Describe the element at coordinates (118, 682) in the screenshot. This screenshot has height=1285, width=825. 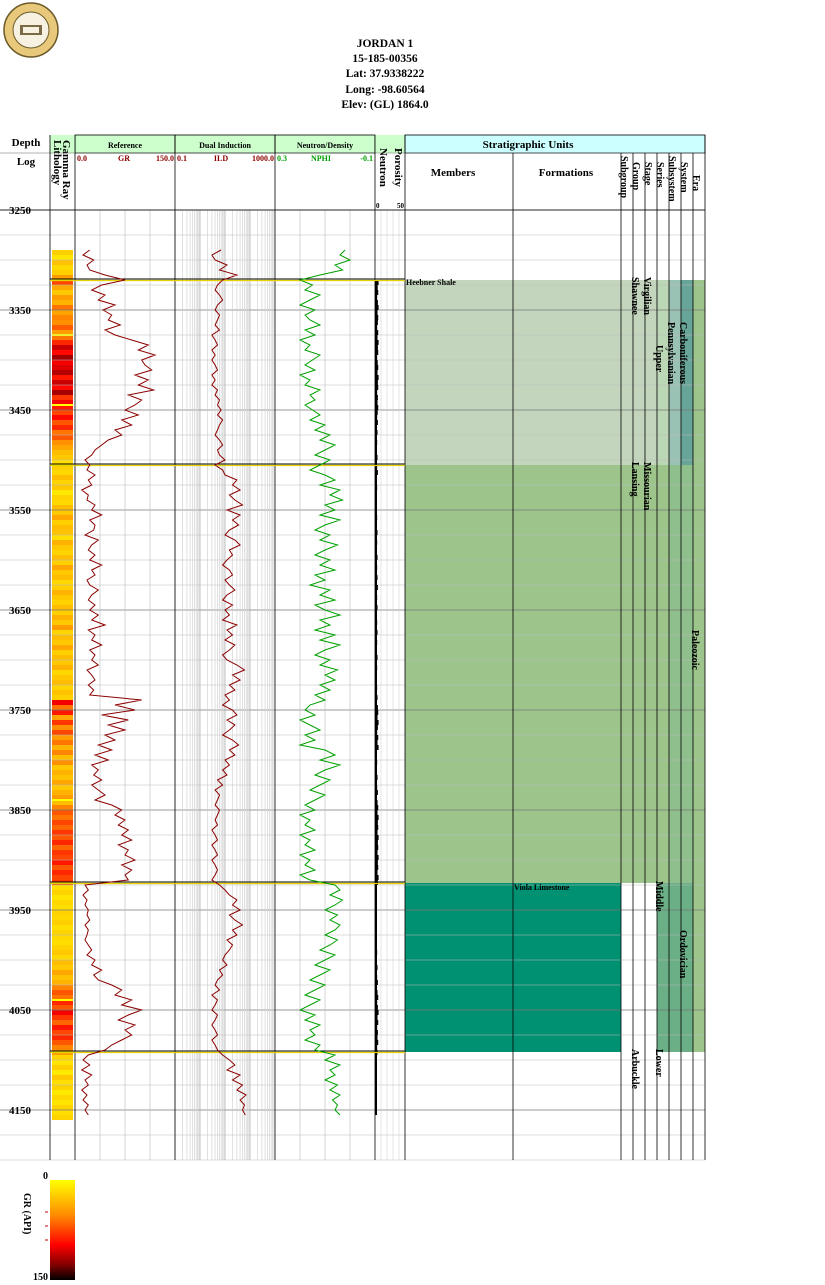
I see `gr-curve` at that location.